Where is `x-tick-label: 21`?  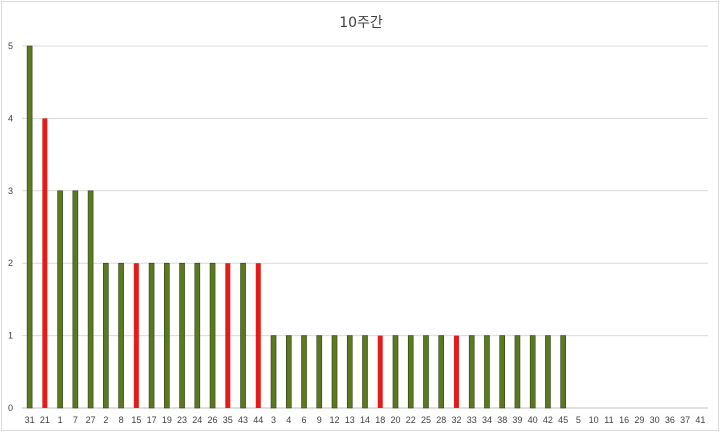
x-tick-label: 21 is located at coordinates (45, 420).